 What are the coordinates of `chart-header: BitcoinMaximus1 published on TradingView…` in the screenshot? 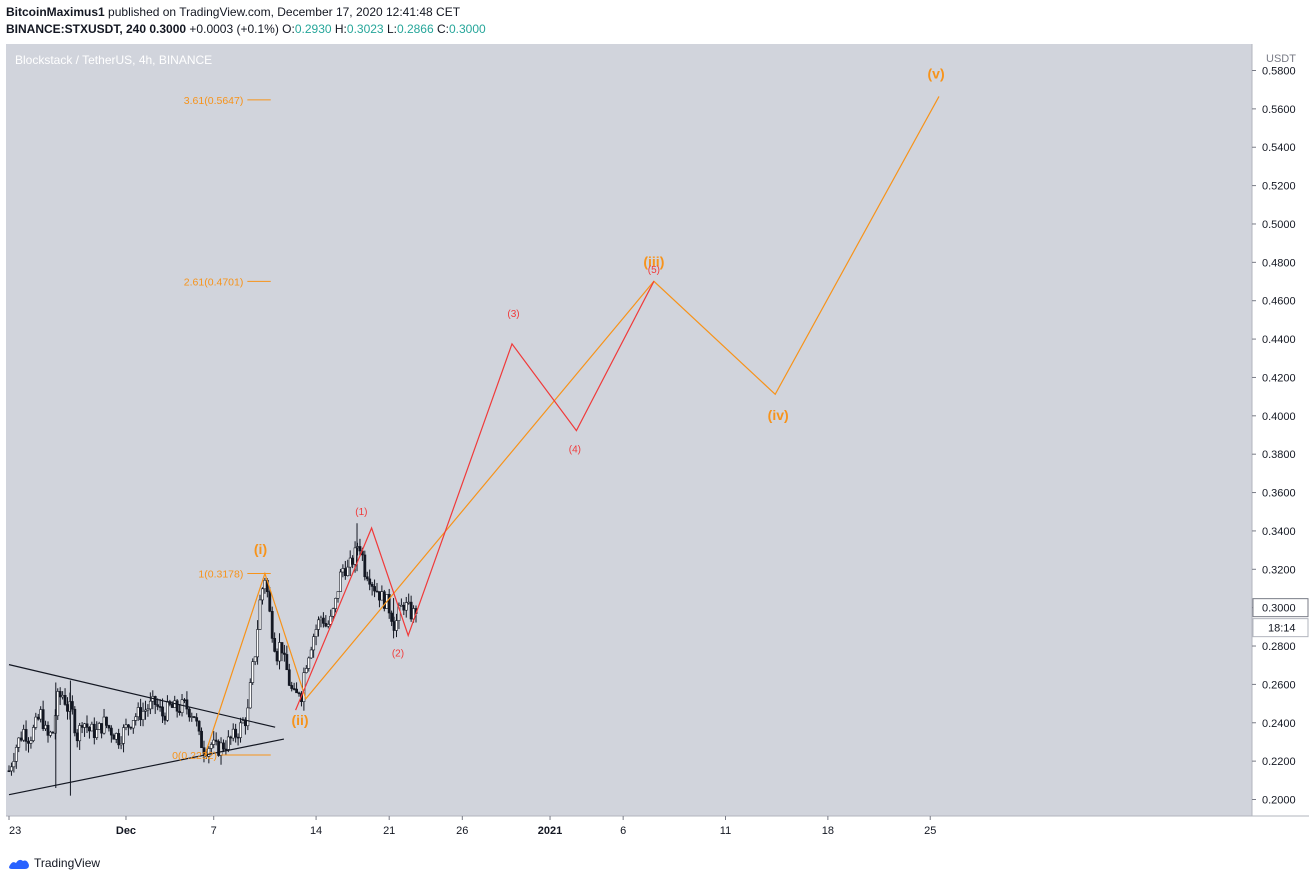 It's located at (246, 21).